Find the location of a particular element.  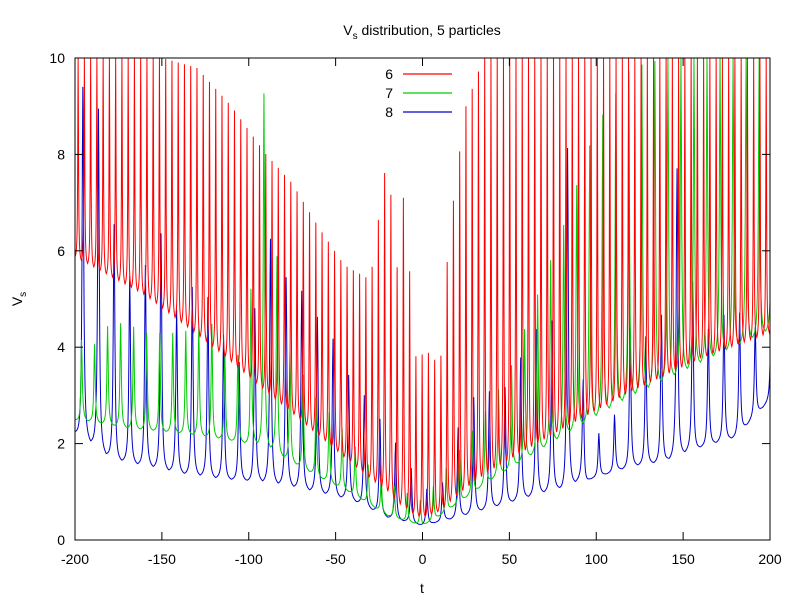

x-tick-label: -100 is located at coordinates (249, 559).